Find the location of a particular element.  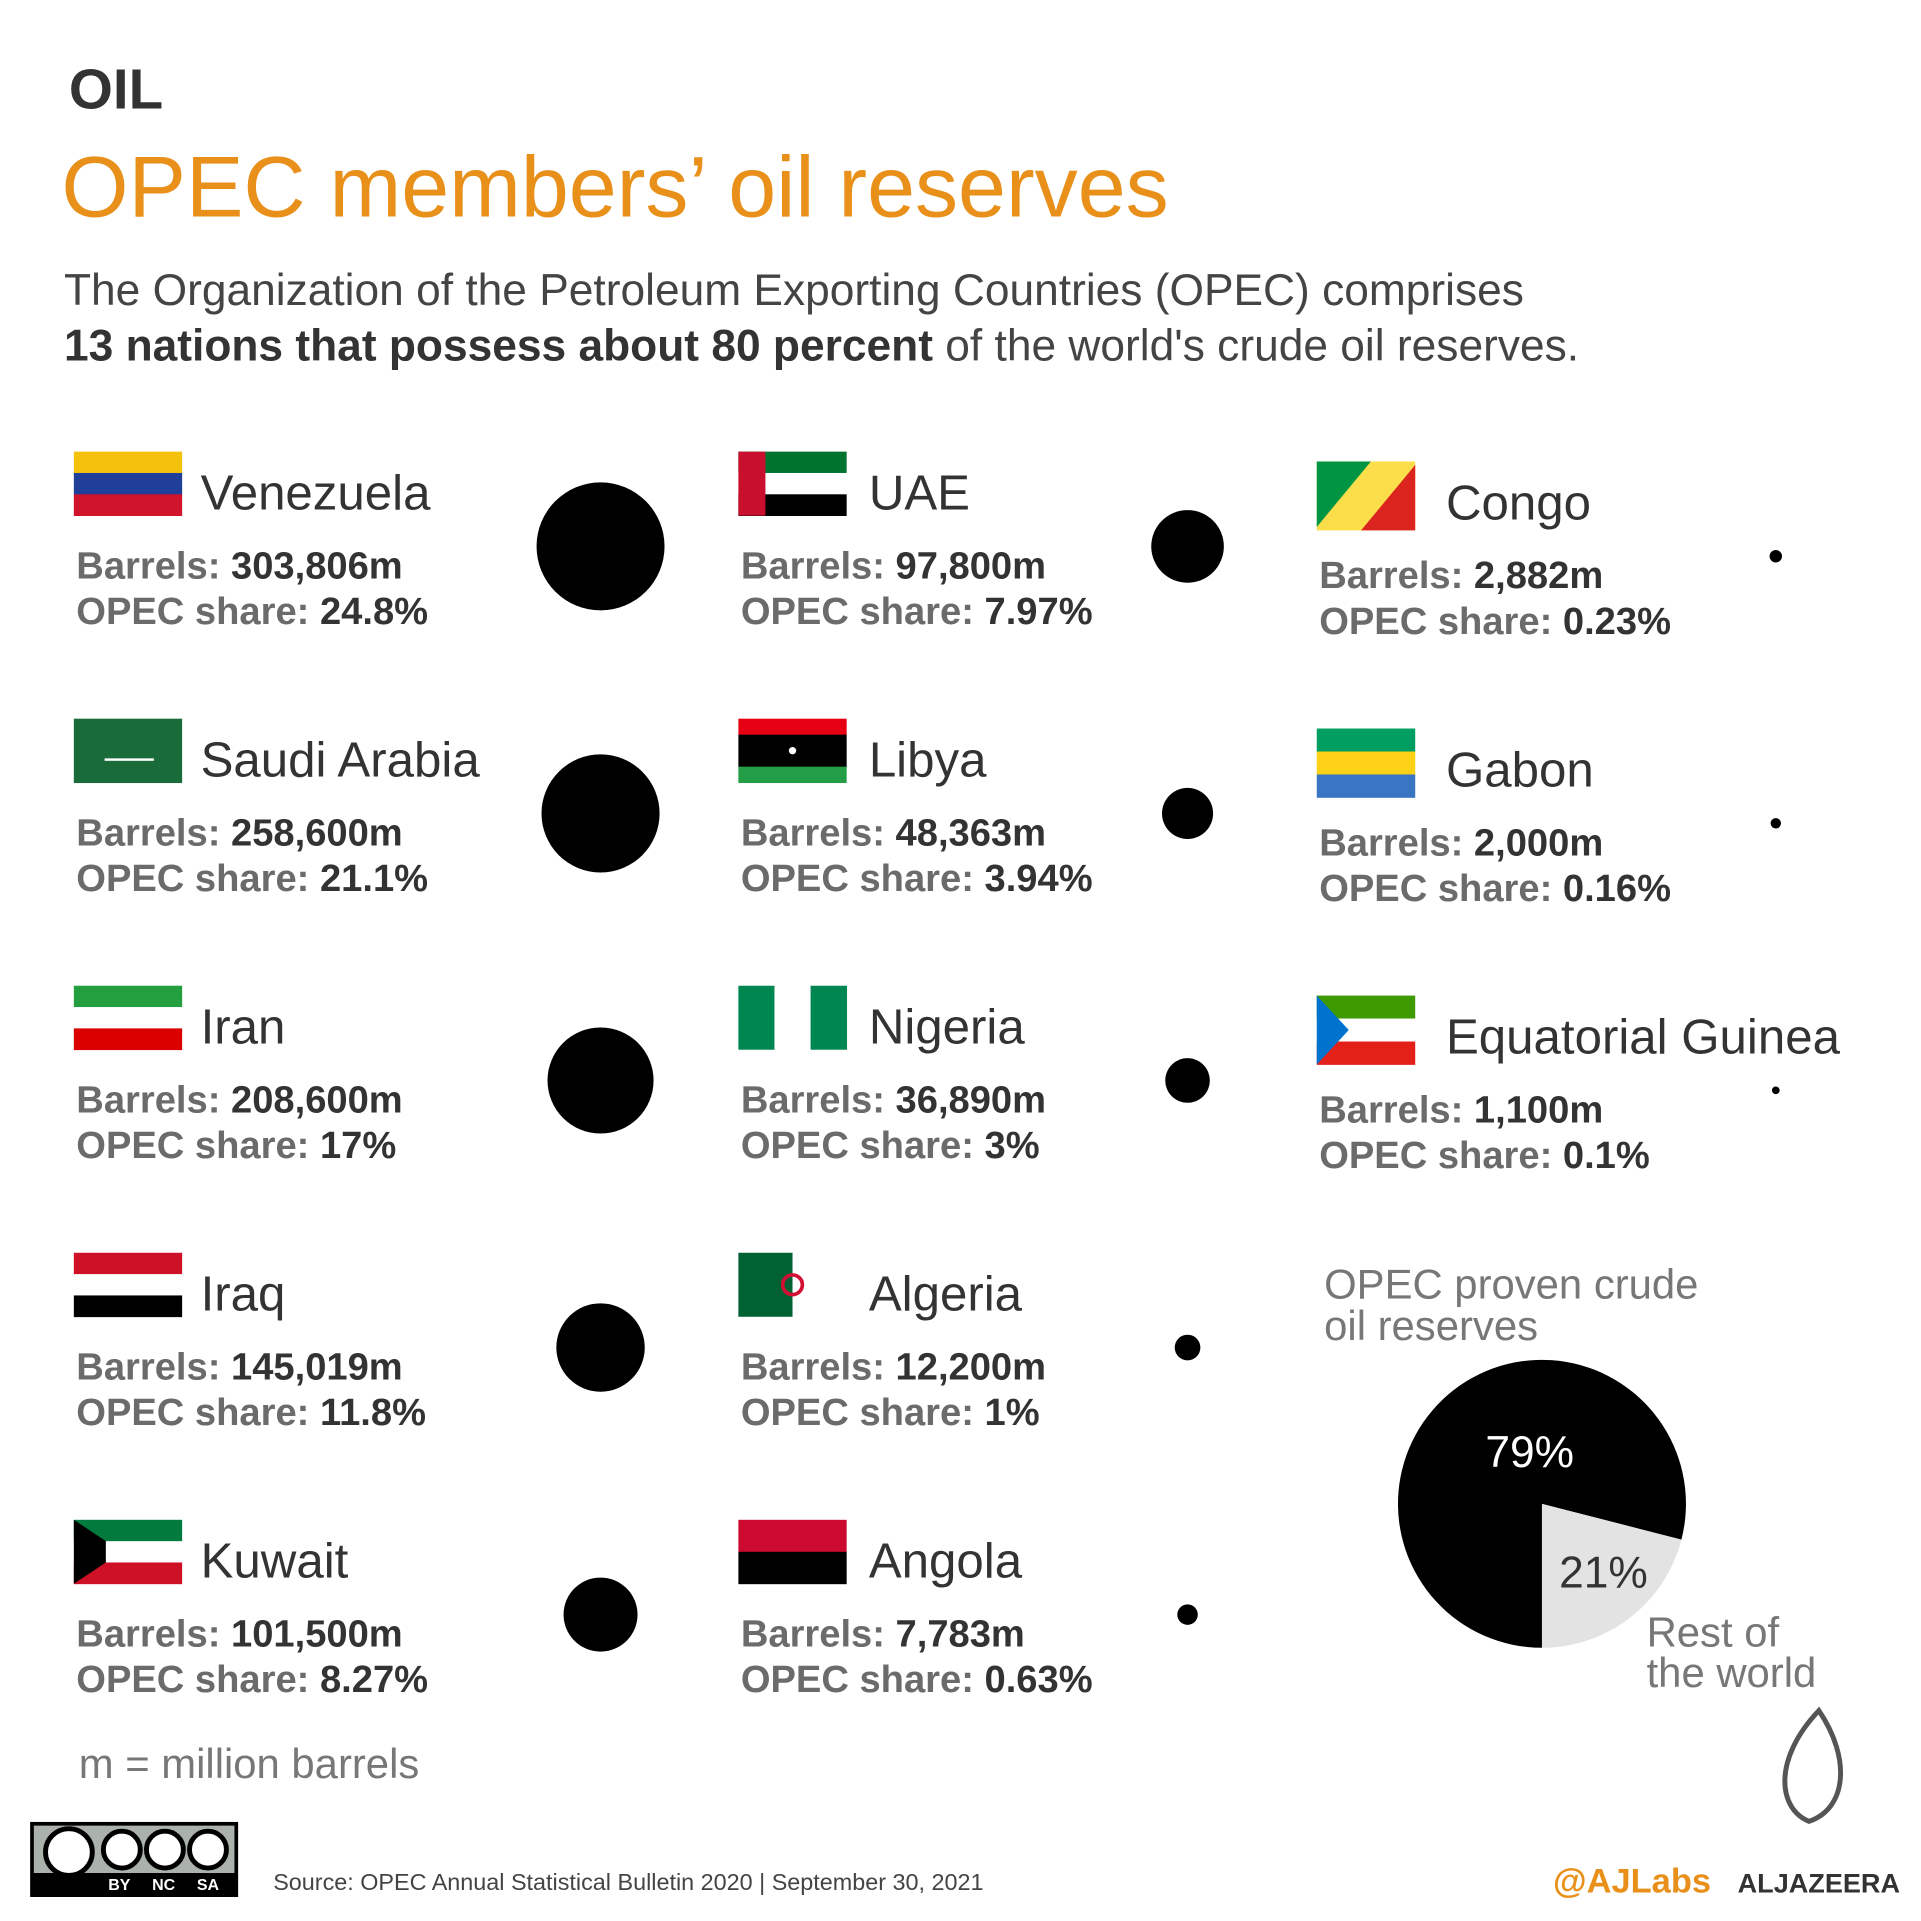

barrels: Barrels: 2,000m is located at coordinates (1461, 842).